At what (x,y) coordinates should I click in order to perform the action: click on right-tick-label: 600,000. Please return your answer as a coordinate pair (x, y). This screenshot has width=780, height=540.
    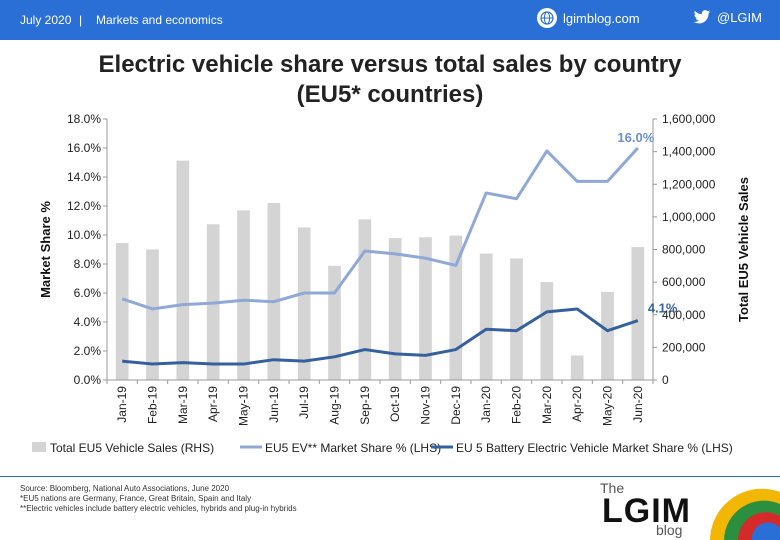
    Looking at the image, I should click on (684, 282).